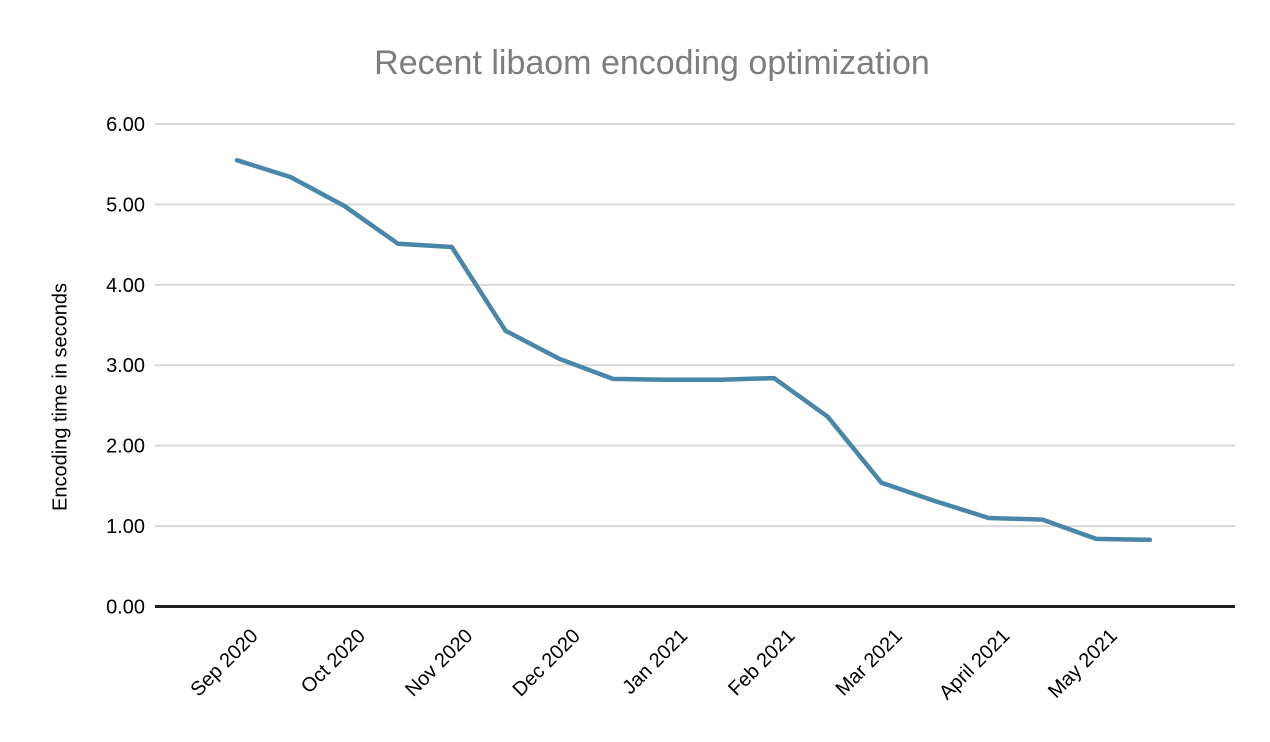 This screenshot has width=1270, height=742. I want to click on x-tick-label: Feb 2021, so click(761, 662).